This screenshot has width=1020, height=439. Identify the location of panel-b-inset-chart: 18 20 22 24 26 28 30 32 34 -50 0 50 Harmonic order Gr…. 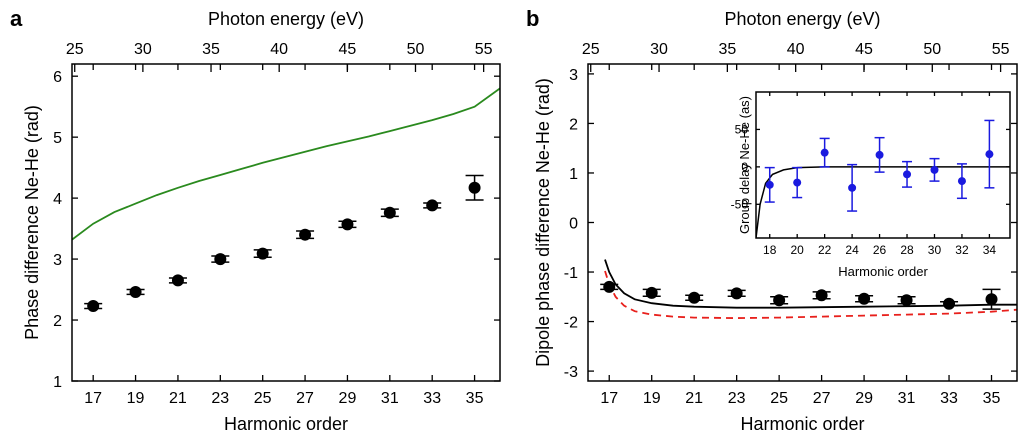
(871, 185).